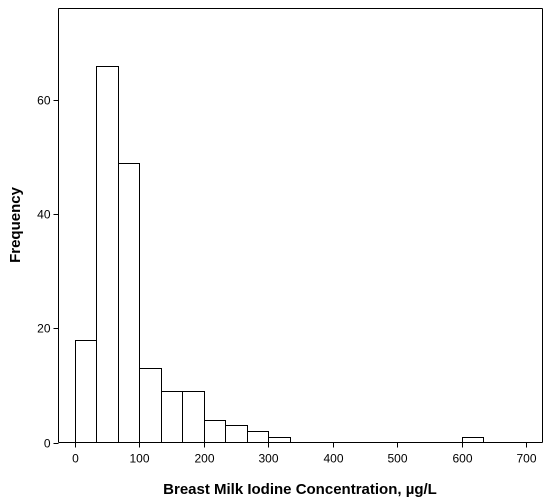  I want to click on y-axis-title: Frequency, so click(15, 224).